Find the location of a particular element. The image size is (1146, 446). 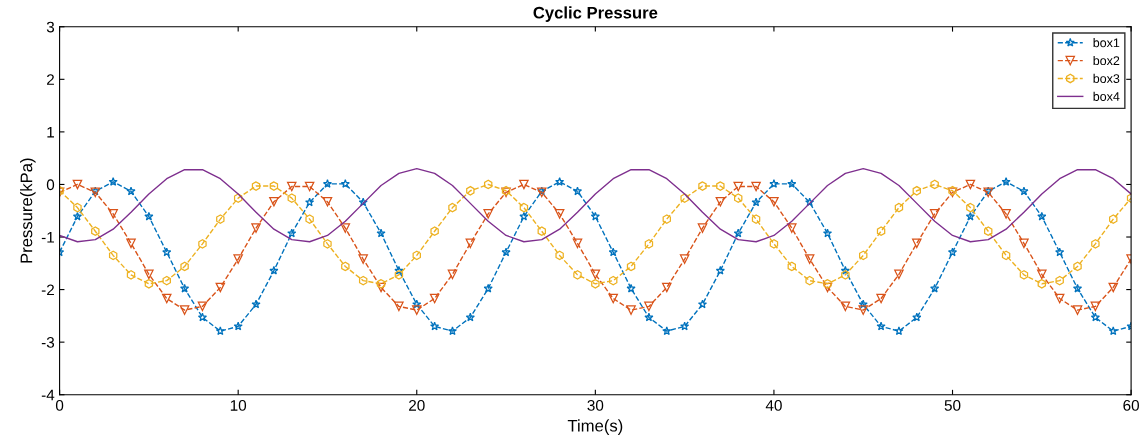

y-tick-label: -2 is located at coordinates (47, 290).